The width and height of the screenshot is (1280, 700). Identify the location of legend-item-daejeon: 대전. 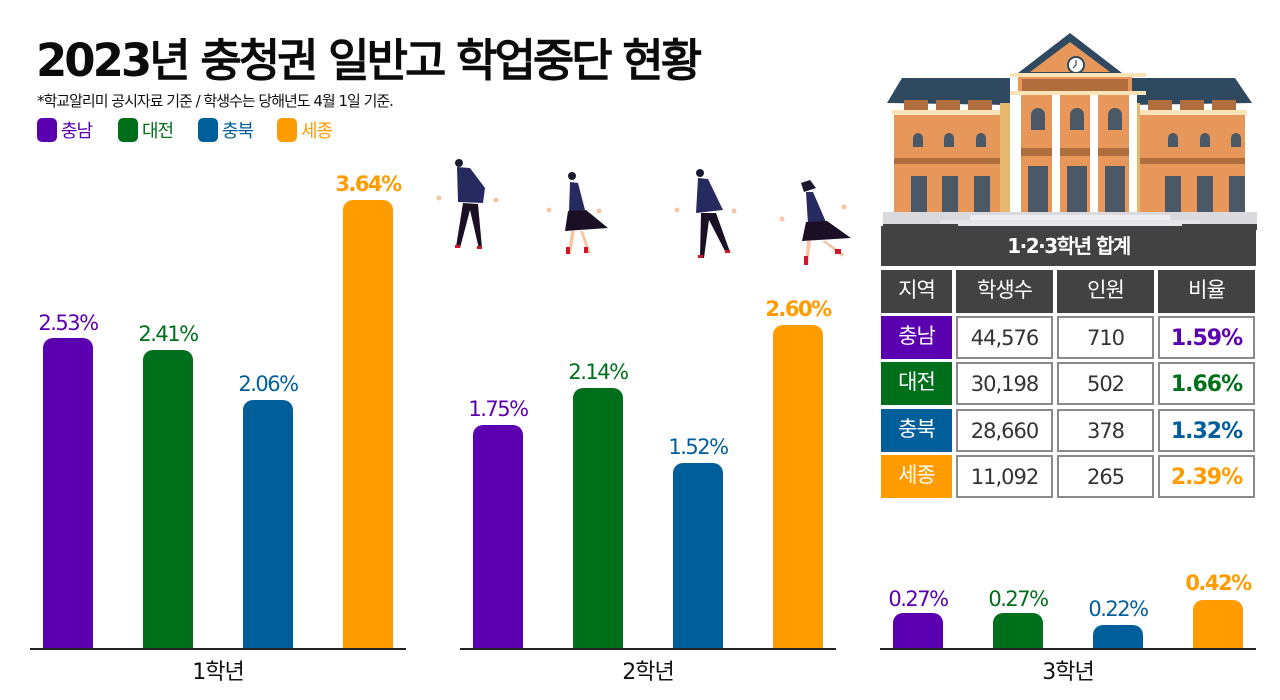
(146, 130).